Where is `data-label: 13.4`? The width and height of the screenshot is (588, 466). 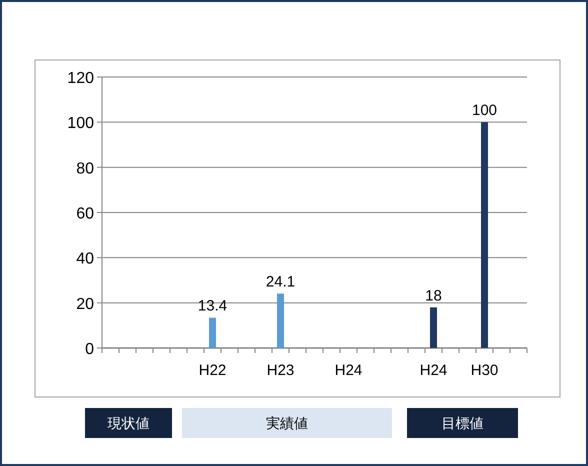 data-label: 13.4 is located at coordinates (213, 306).